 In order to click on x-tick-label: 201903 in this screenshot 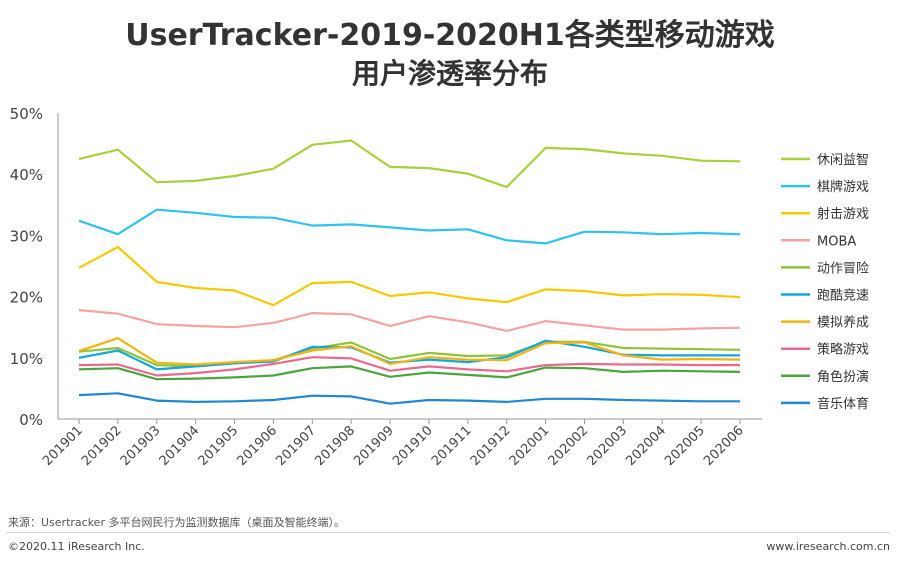, I will do `click(141, 446)`.